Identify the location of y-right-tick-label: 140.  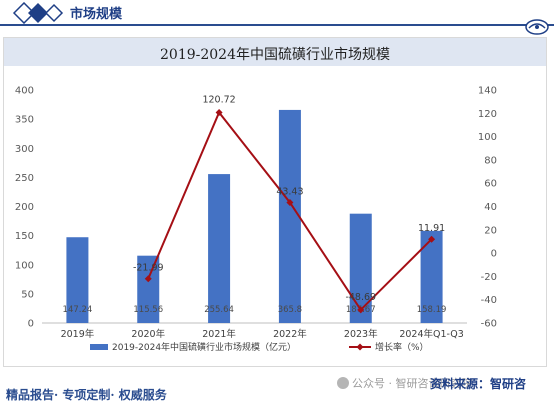
(487, 91).